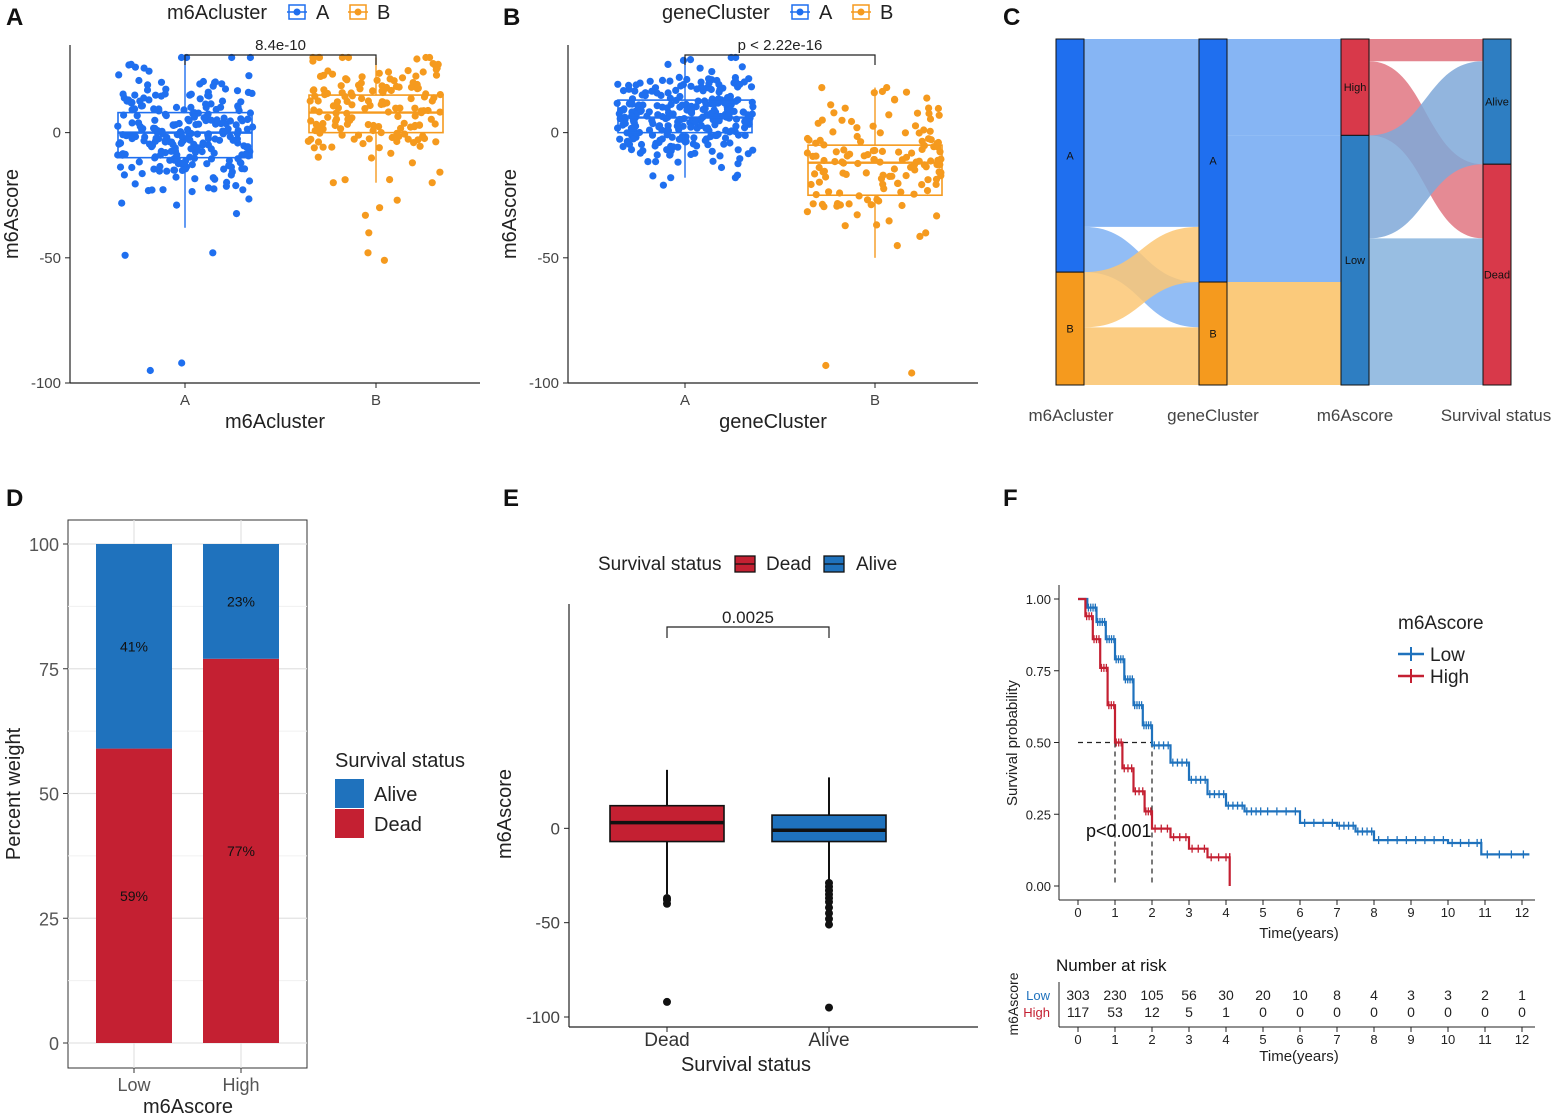  I want to click on sankey-node-dead, so click(1497, 274).